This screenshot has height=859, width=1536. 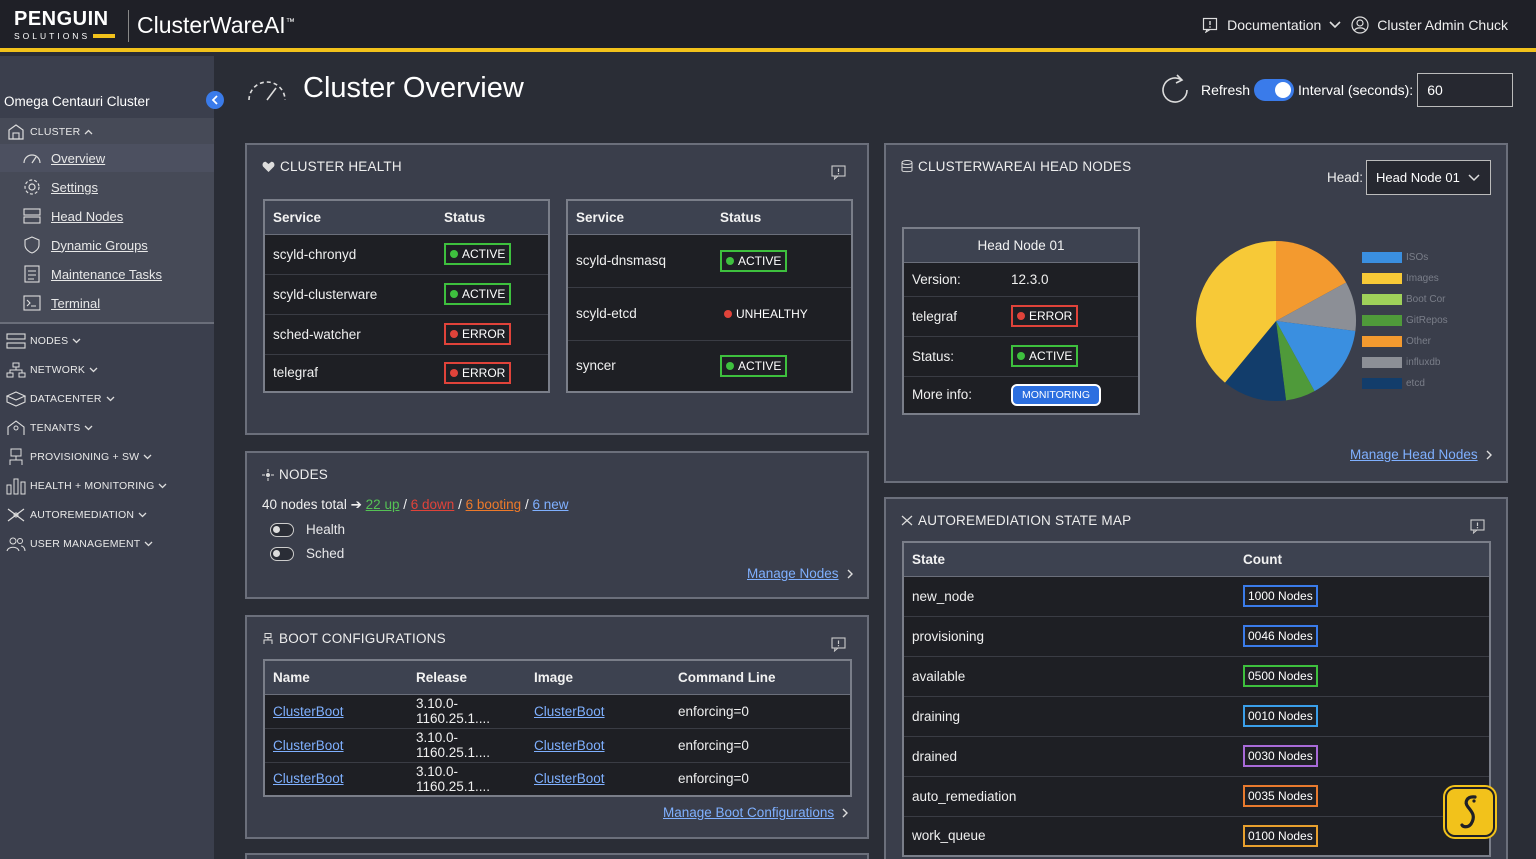 What do you see at coordinates (1405, 383) in the screenshot?
I see `legend-item: etcd` at bounding box center [1405, 383].